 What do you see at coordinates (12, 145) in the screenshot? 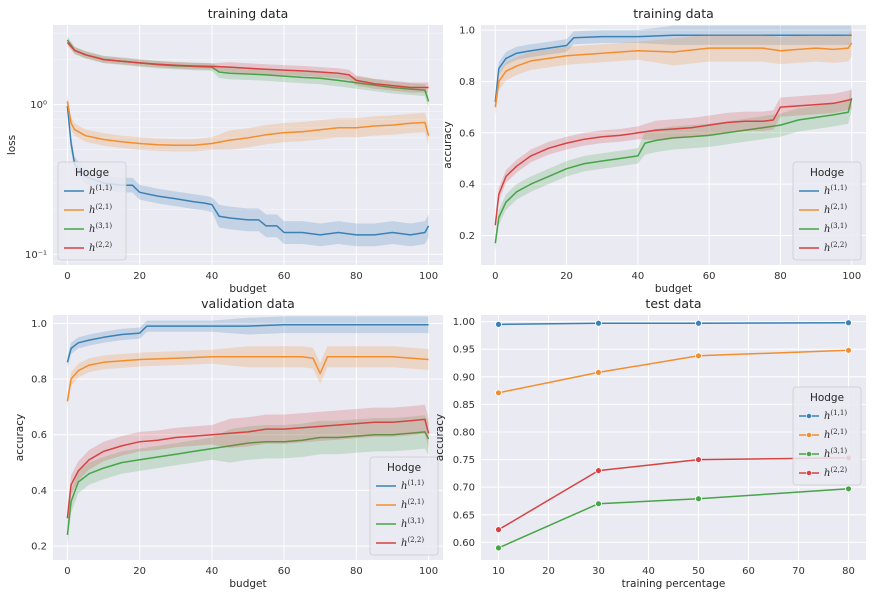
I see `y-axis-label: loss` at bounding box center [12, 145].